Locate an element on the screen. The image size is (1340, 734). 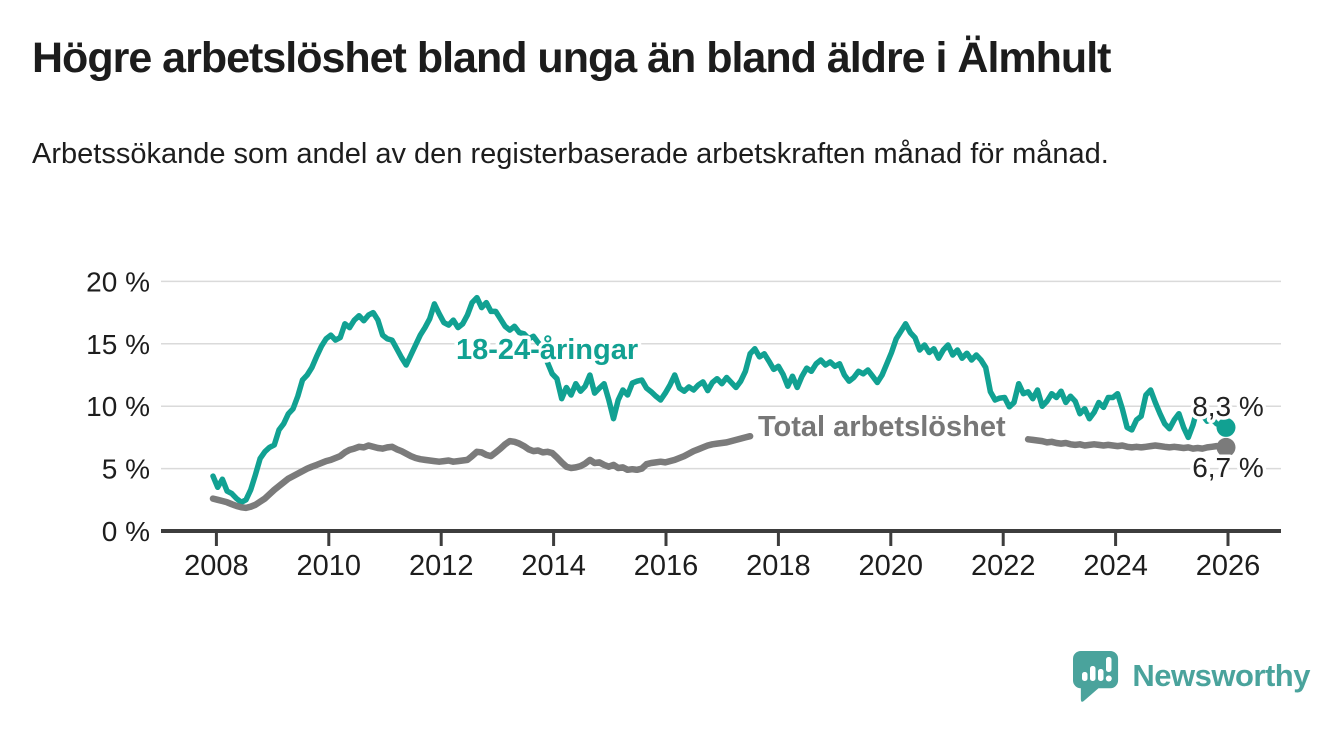
y-tick-label: 5 % is located at coordinates (126, 469).